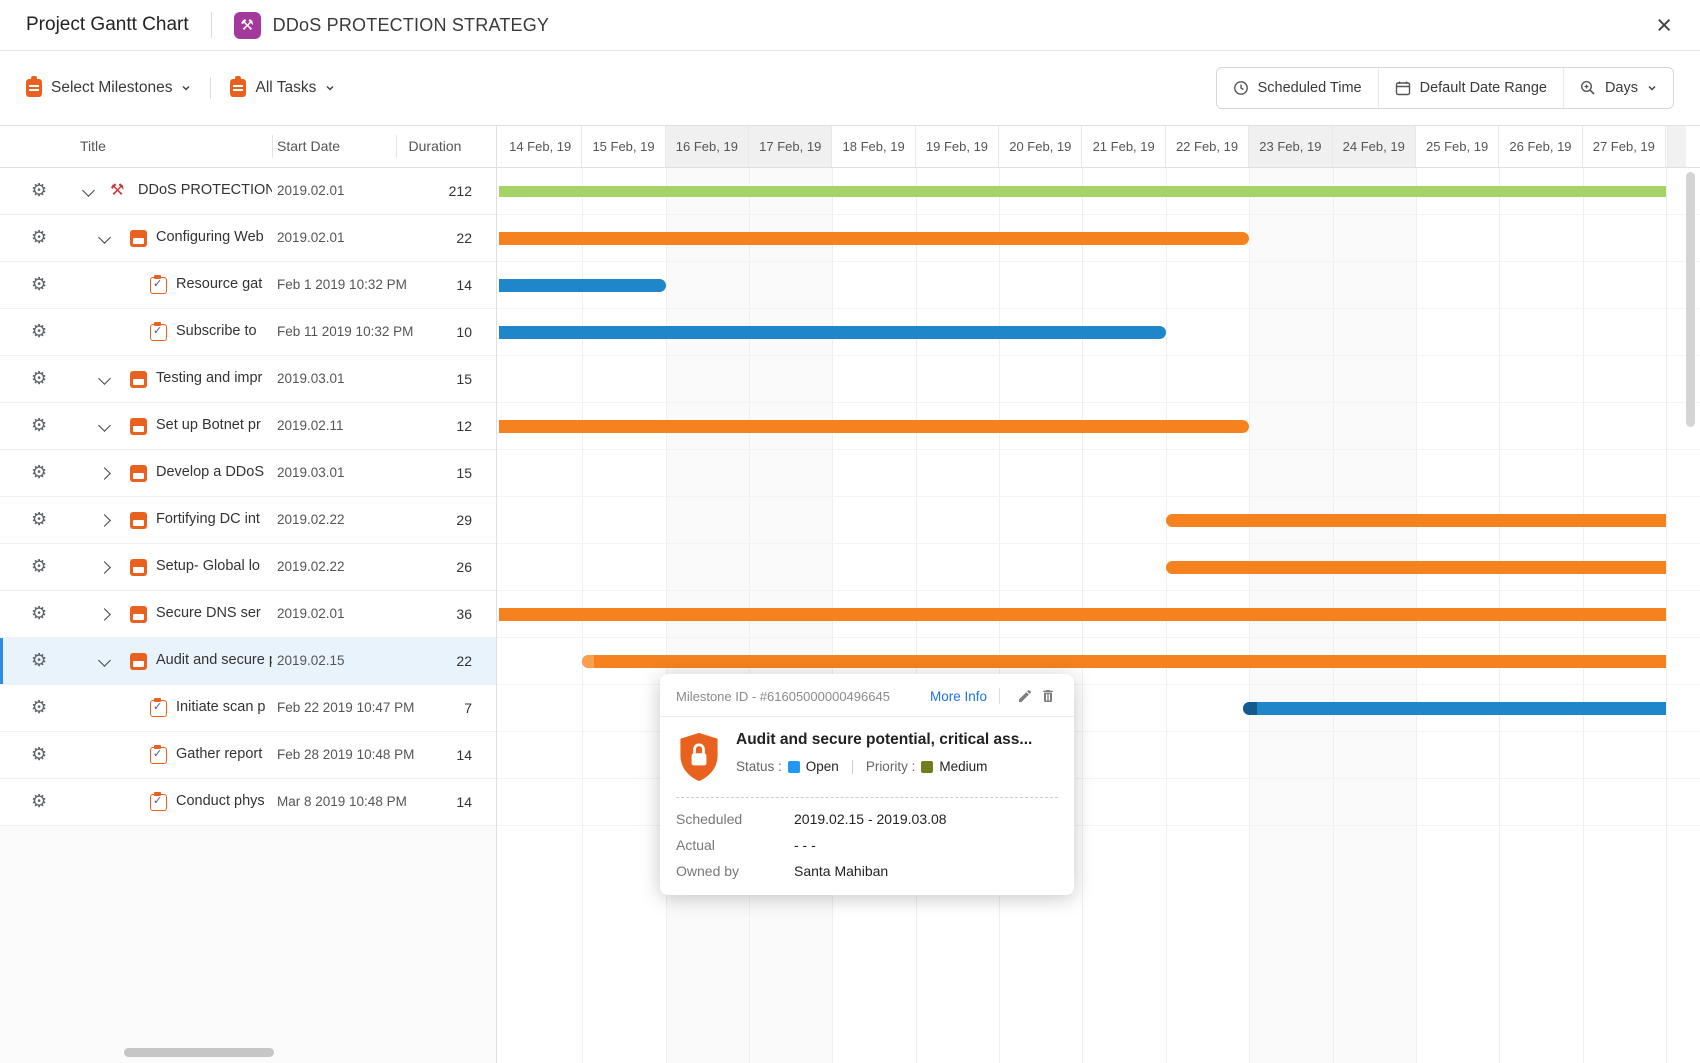 The image size is (1700, 1063). I want to click on row-duration: 14, so click(464, 285).